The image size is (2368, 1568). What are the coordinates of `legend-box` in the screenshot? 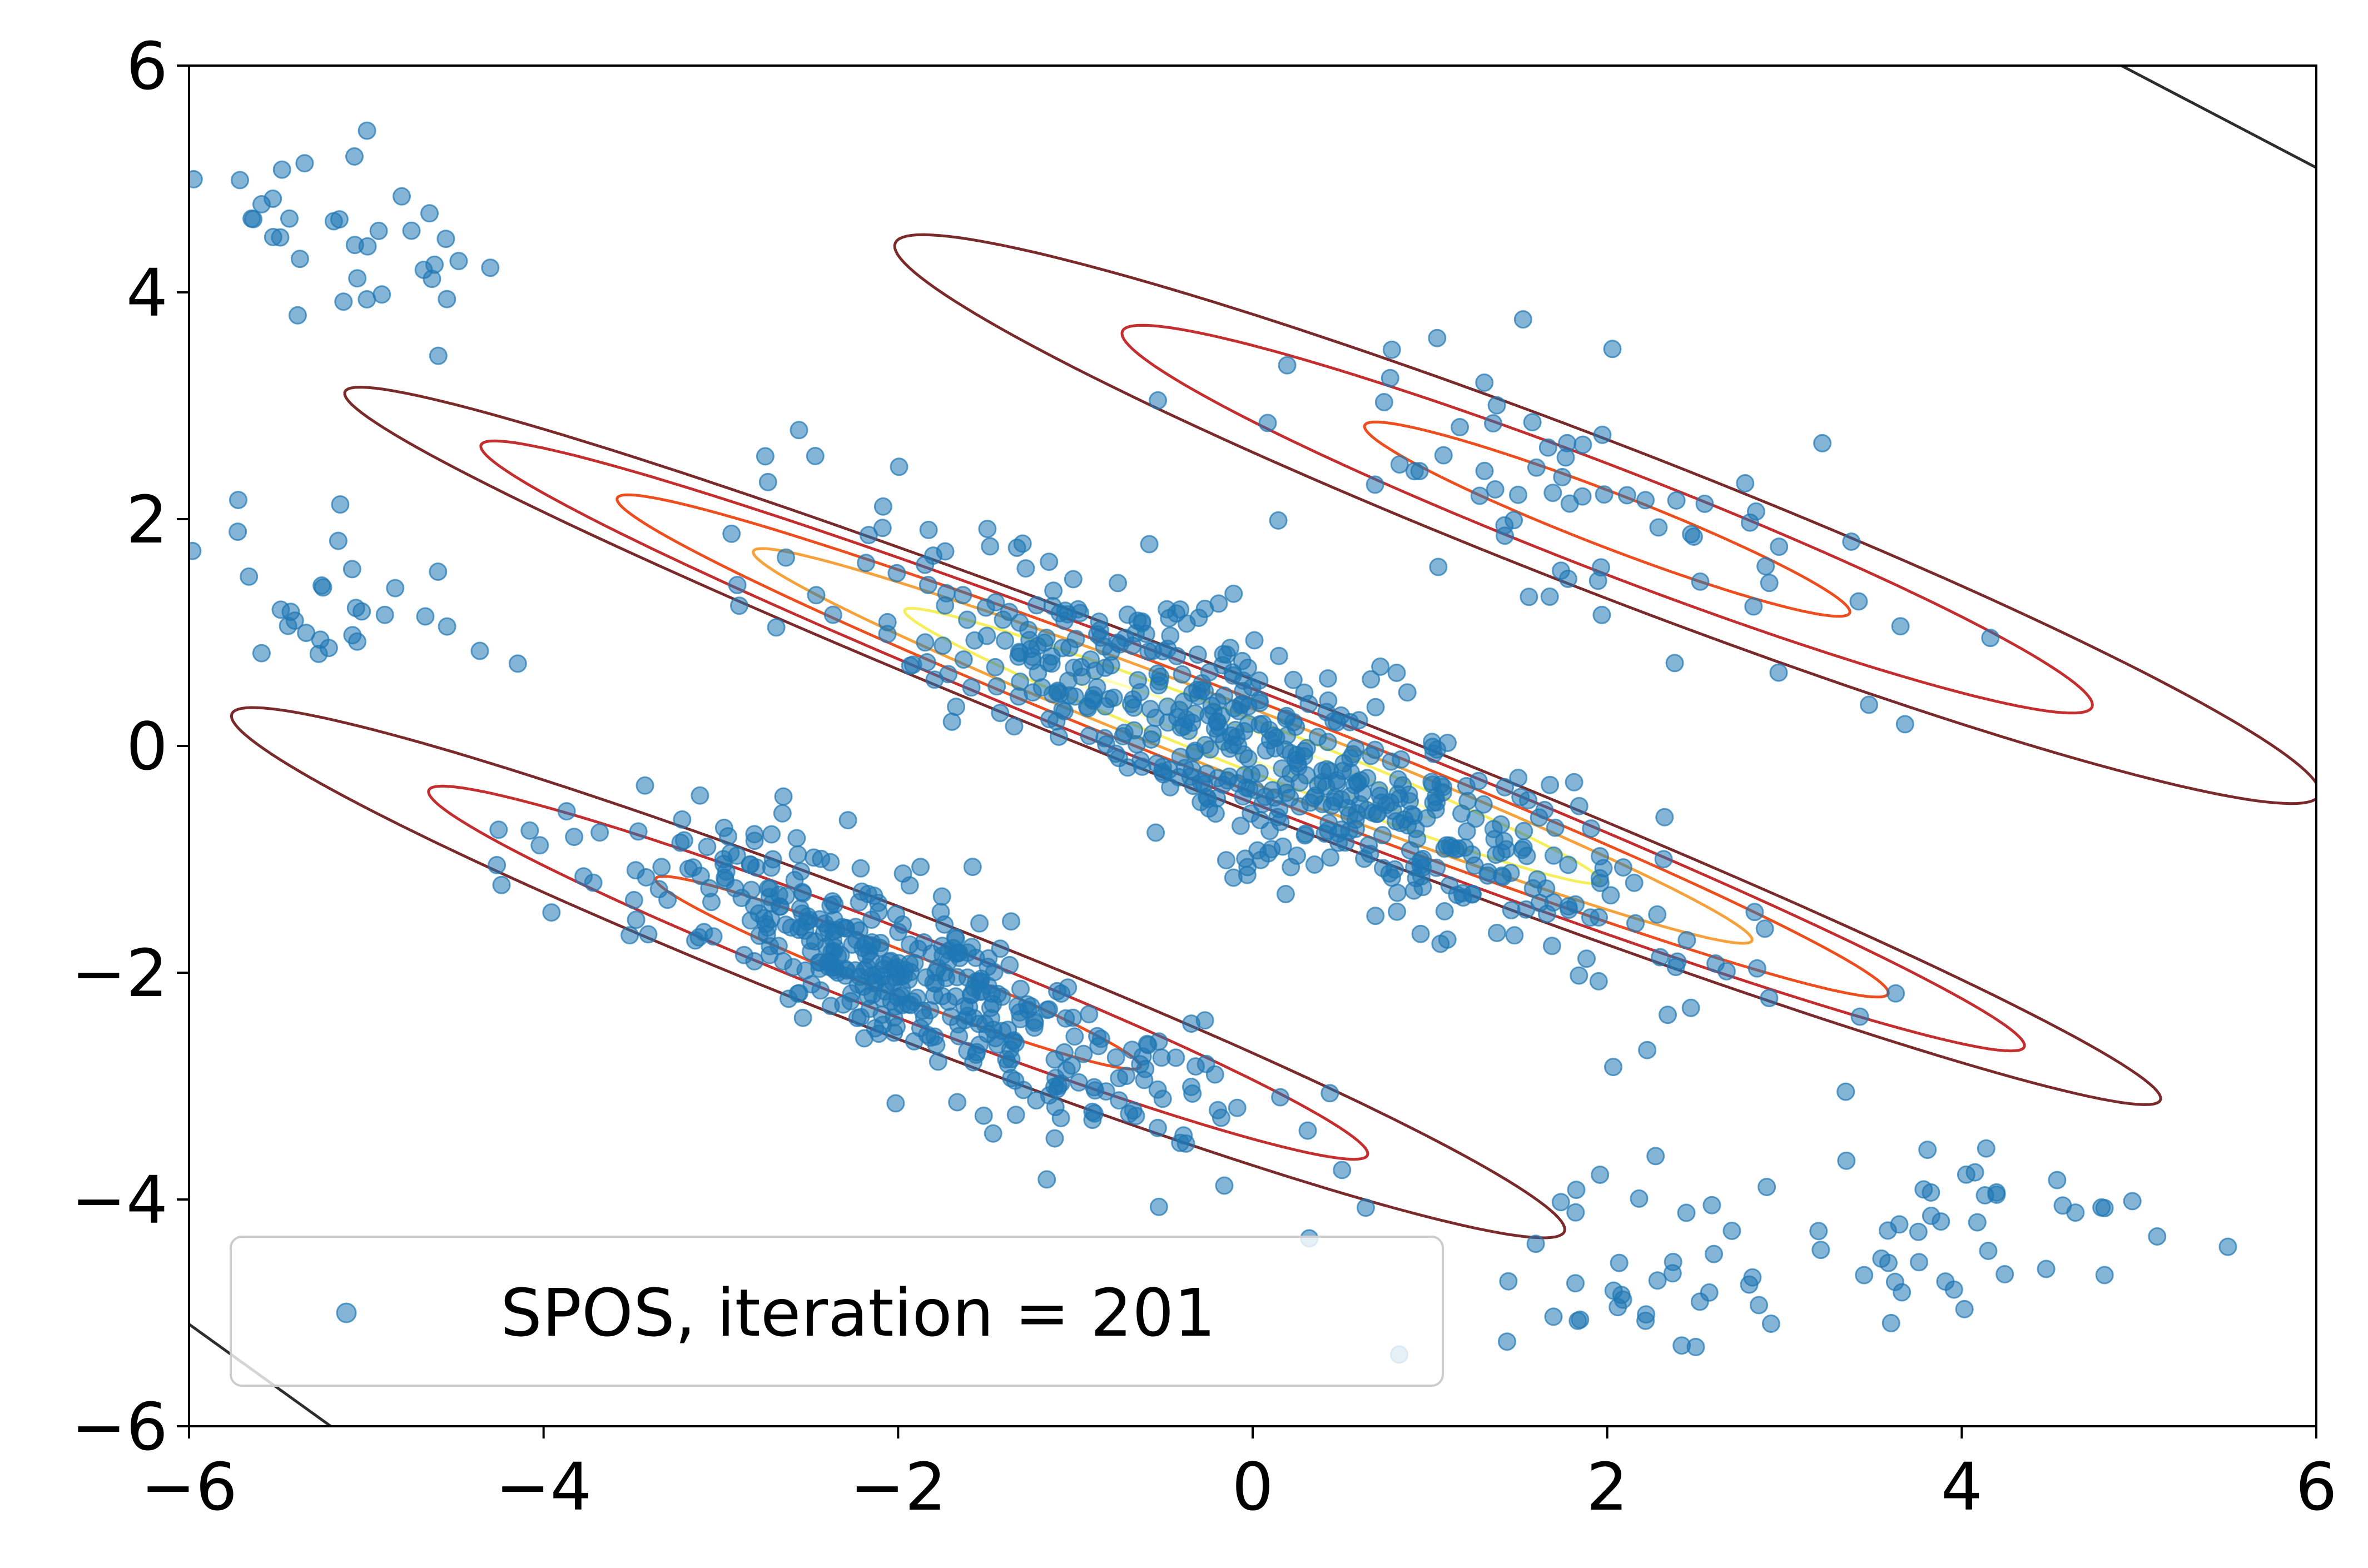 It's located at (837, 1311).